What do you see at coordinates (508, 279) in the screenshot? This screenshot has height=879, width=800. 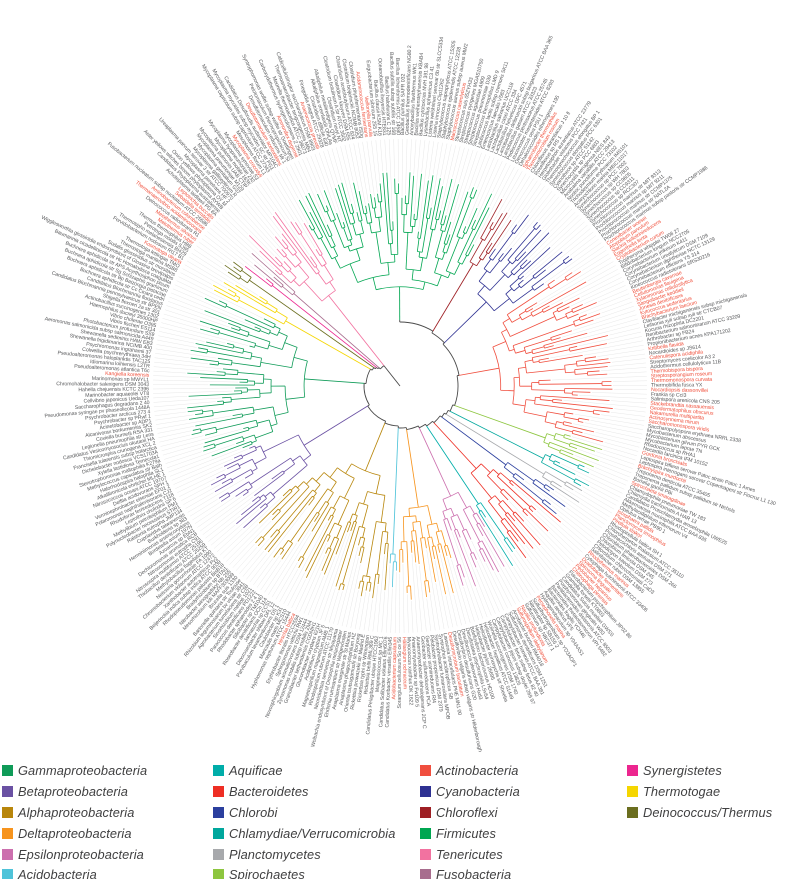 I see `clade-cyanobacteria` at bounding box center [508, 279].